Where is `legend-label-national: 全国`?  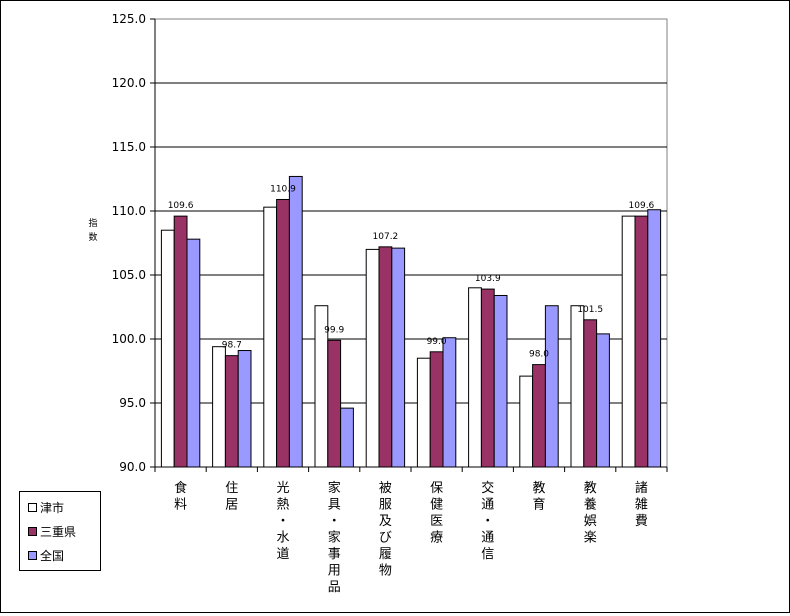 legend-label-national: 全国 is located at coordinates (52, 555).